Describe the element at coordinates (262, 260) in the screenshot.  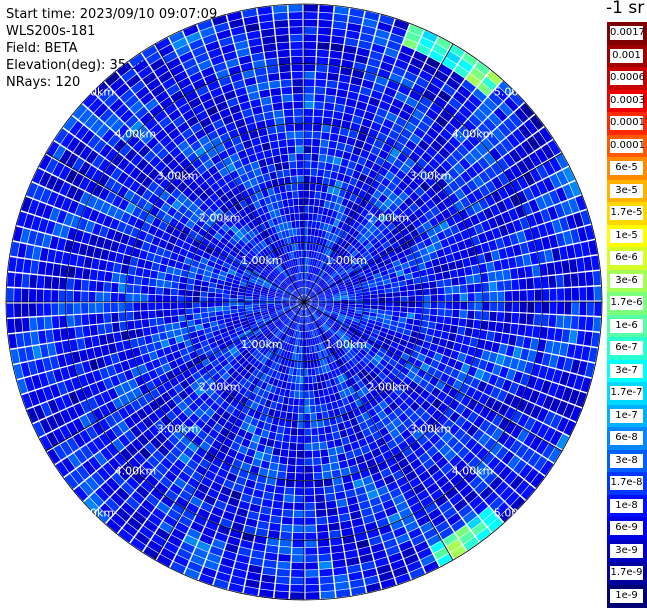
I see `ring-label: 1.00km` at that location.